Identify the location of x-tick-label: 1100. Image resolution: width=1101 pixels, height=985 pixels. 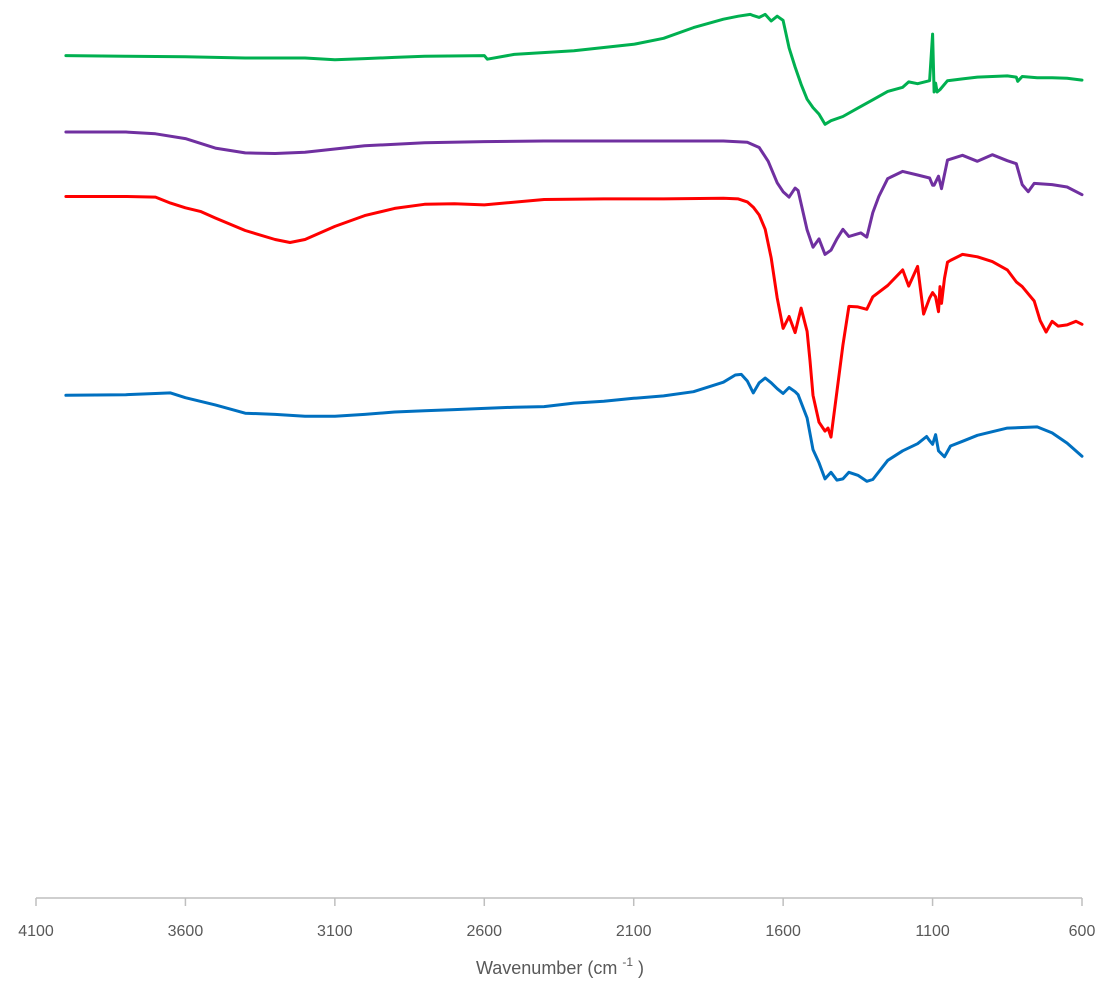
(932, 931).